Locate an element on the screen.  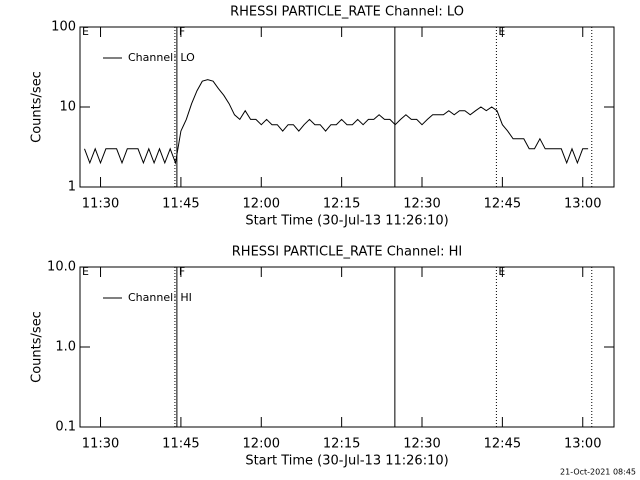
chart-title: RHESSI PARTICLE_RATE Channel: LO is located at coordinates (347, 12).